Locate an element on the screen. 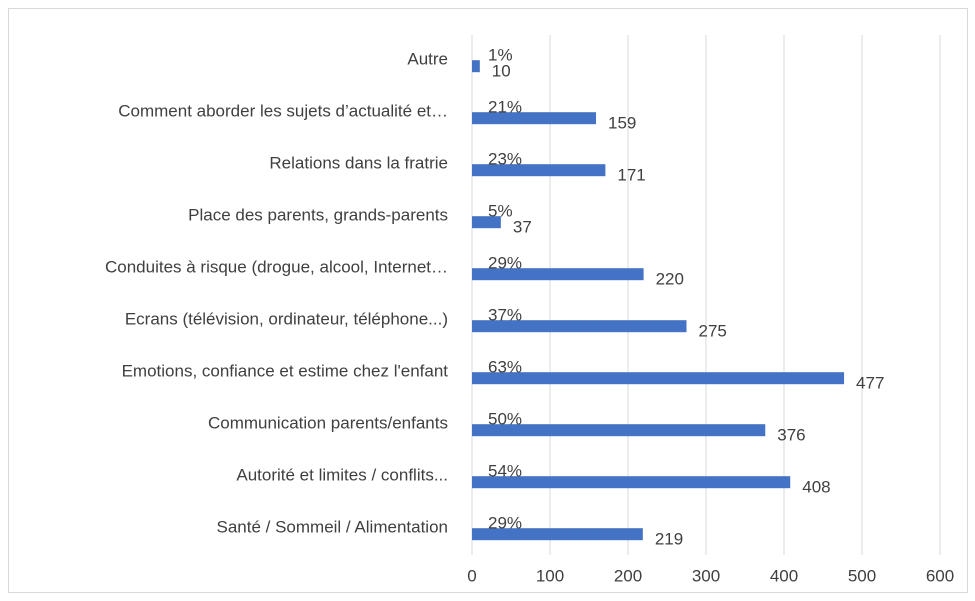 Image resolution: width=975 pixels, height=601 pixels. x-tick-label: 200 is located at coordinates (628, 575).